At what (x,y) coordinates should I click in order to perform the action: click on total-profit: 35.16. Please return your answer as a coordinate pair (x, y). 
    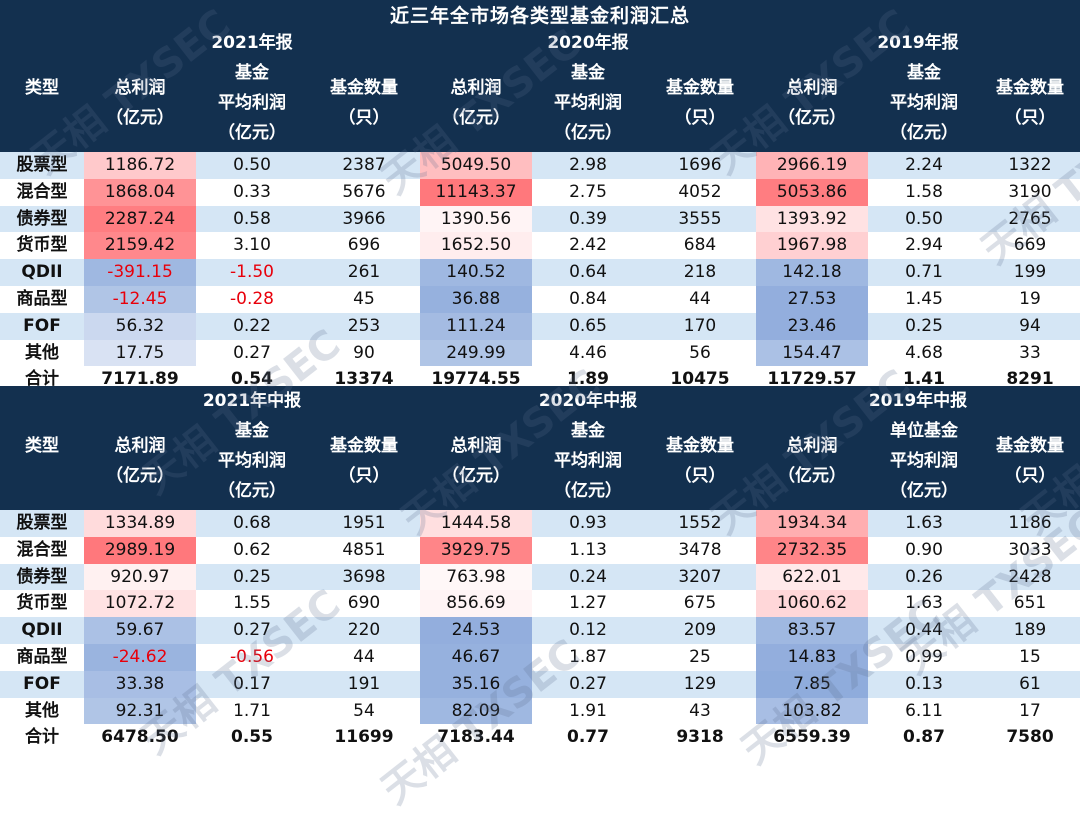
    Looking at the image, I should click on (476, 684).